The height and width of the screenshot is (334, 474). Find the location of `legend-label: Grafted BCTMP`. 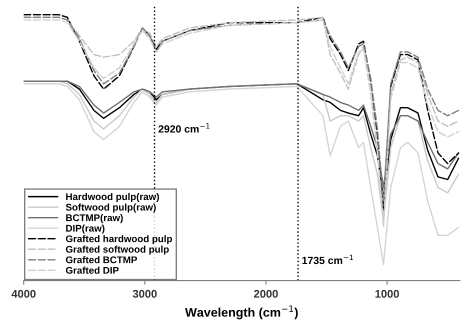

legend-label: Grafted BCTMP is located at coordinates (102, 260).